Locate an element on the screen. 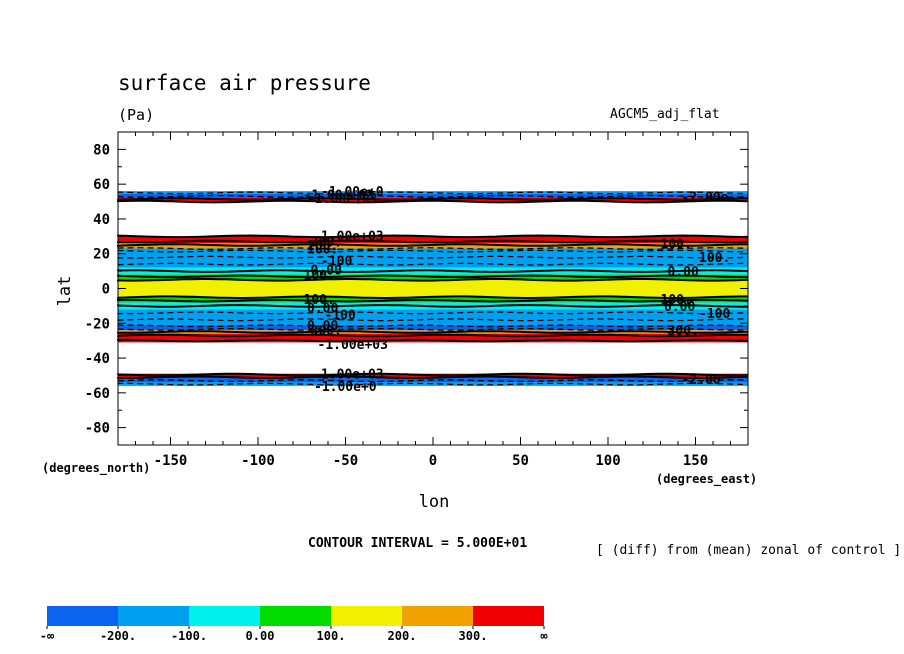 The image size is (904, 654). y-axis-label: lat is located at coordinates (65, 291).